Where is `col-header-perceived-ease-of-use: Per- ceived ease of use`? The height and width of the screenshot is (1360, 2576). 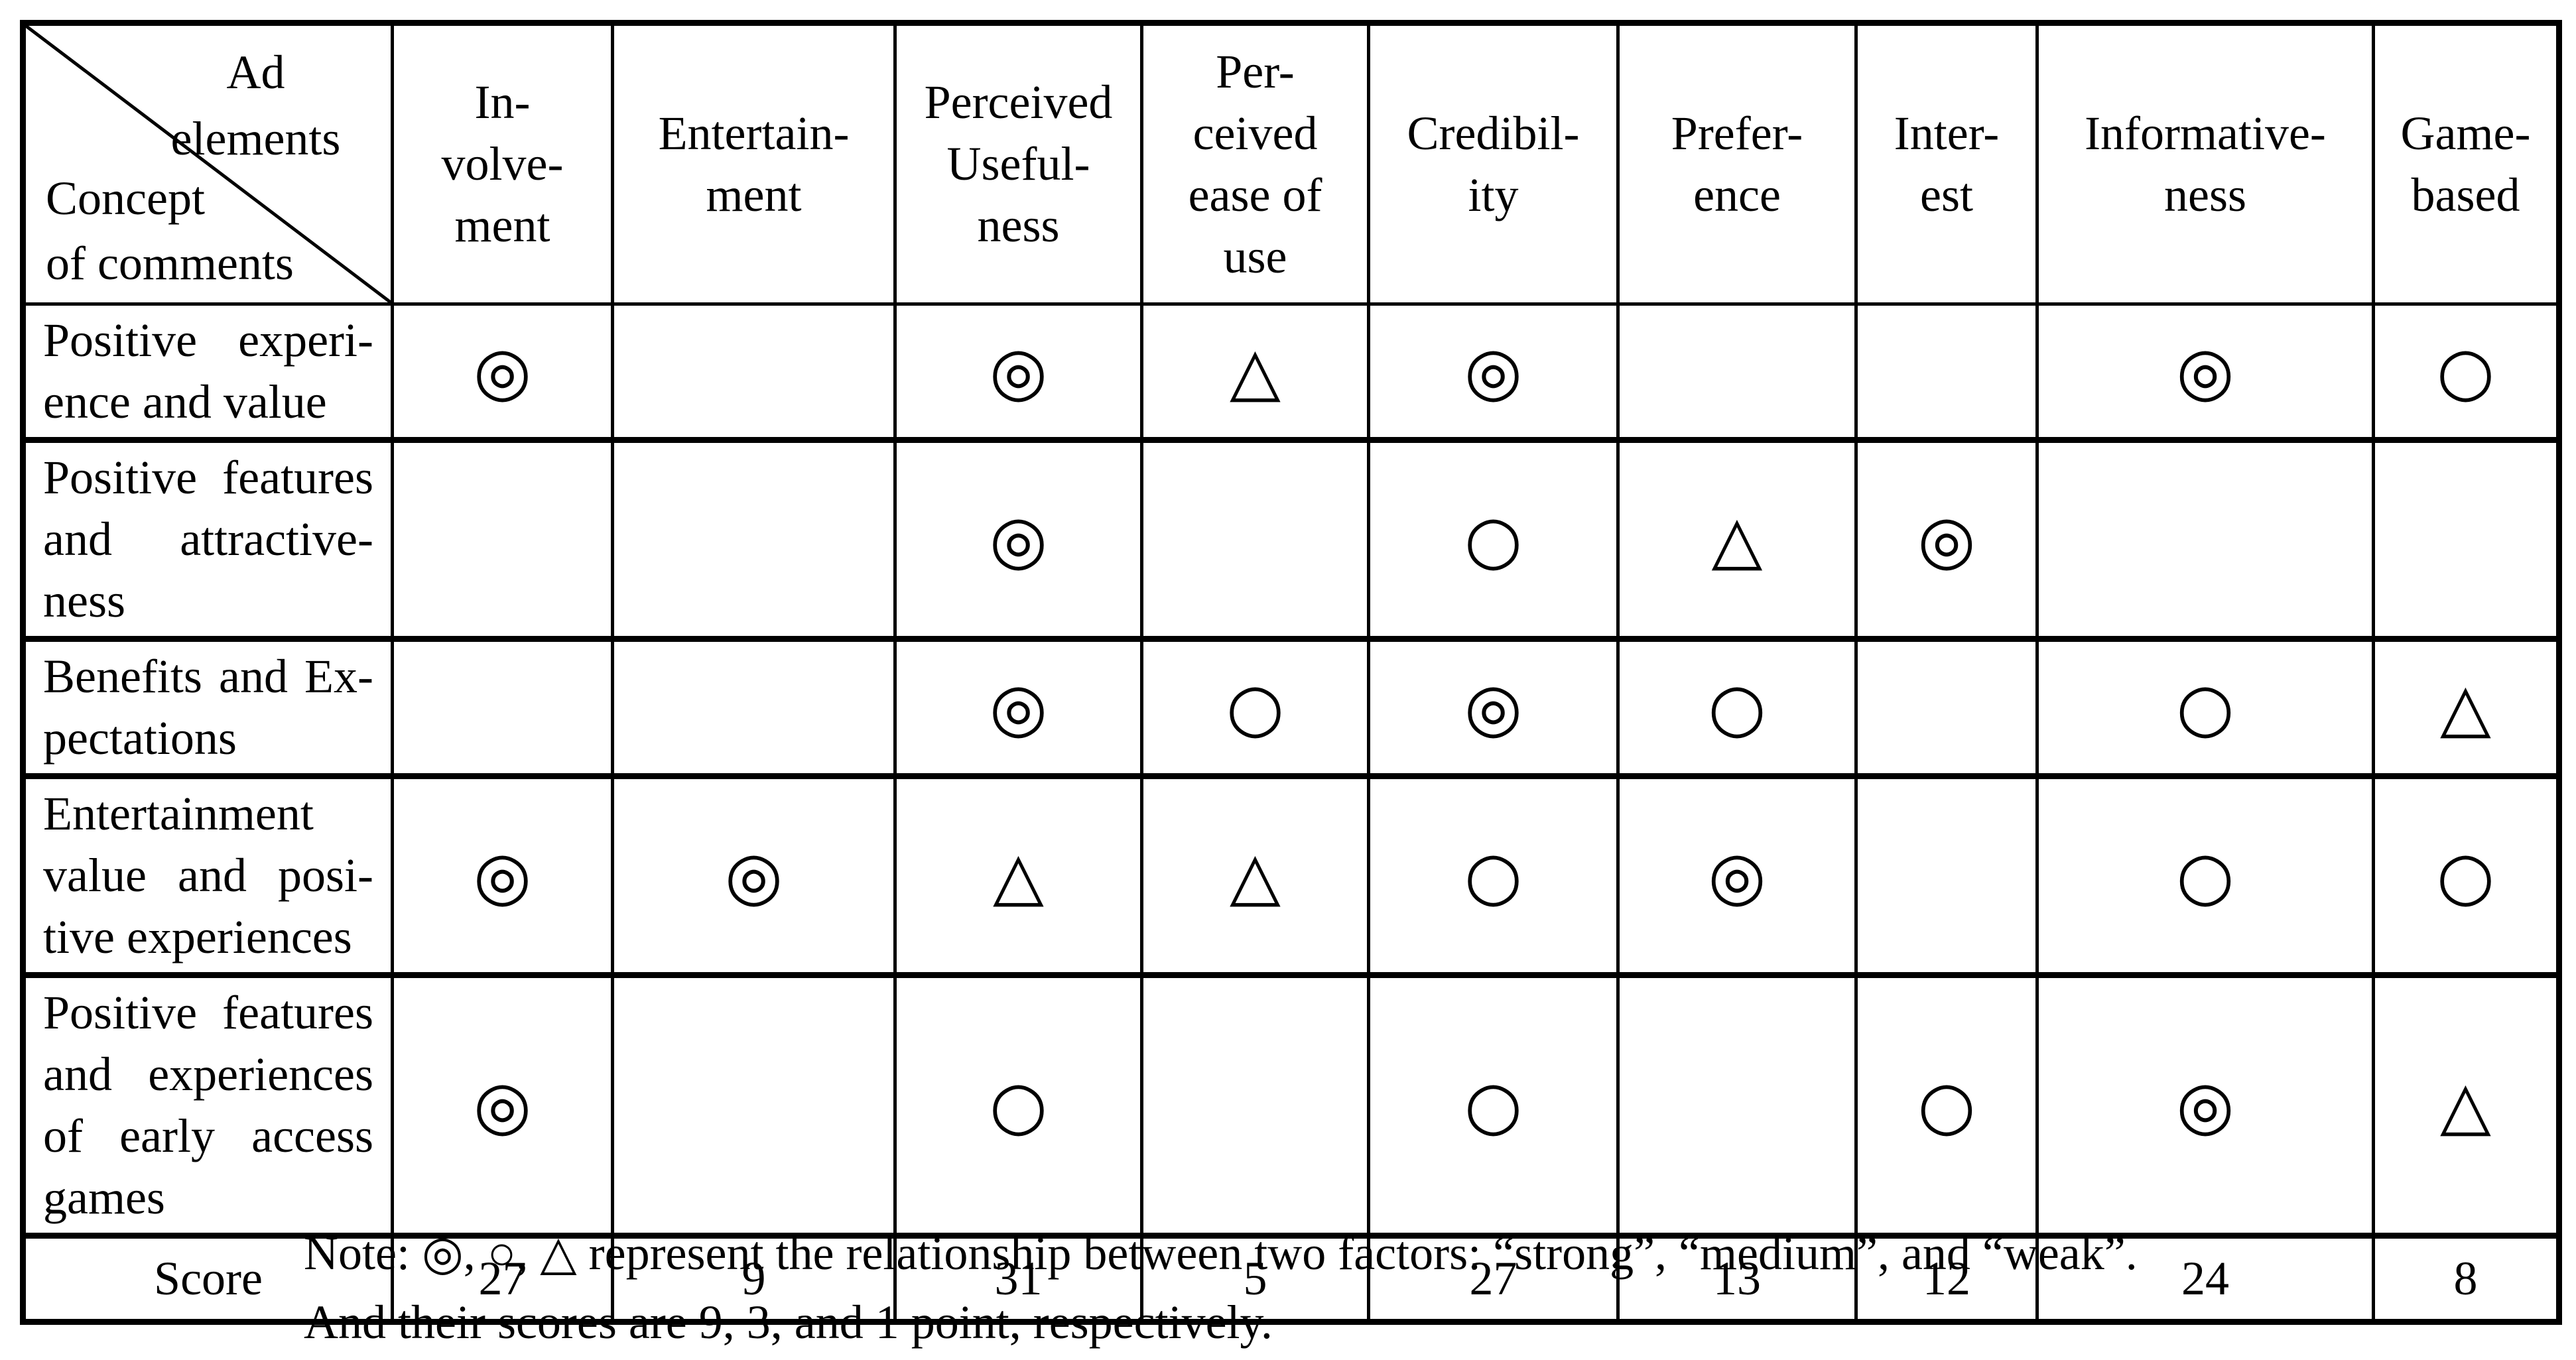 col-header-perceived-ease-of-use: Per- ceived ease of use is located at coordinates (1255, 163).